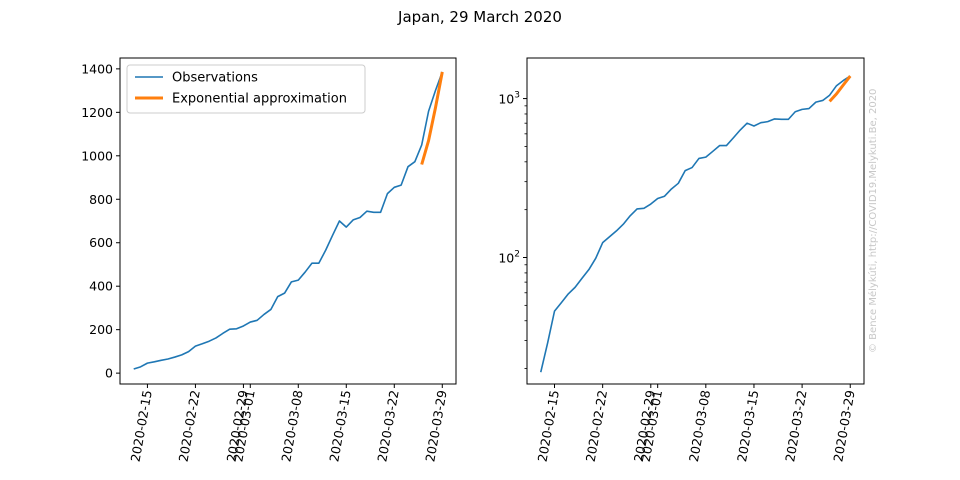 This screenshot has height=480, width=960. Describe the element at coordinates (215, 78) in the screenshot. I see `legend-entry: Observations` at that location.